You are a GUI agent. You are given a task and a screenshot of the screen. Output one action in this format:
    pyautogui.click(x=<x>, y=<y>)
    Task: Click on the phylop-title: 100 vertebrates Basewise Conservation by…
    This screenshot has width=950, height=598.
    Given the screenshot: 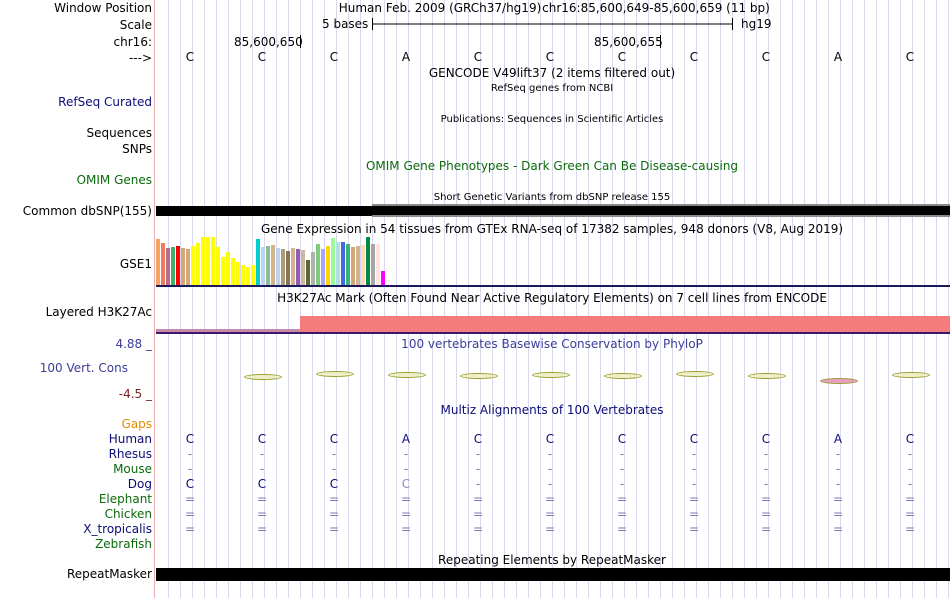 What is the action you would take?
    pyautogui.click(x=552, y=344)
    